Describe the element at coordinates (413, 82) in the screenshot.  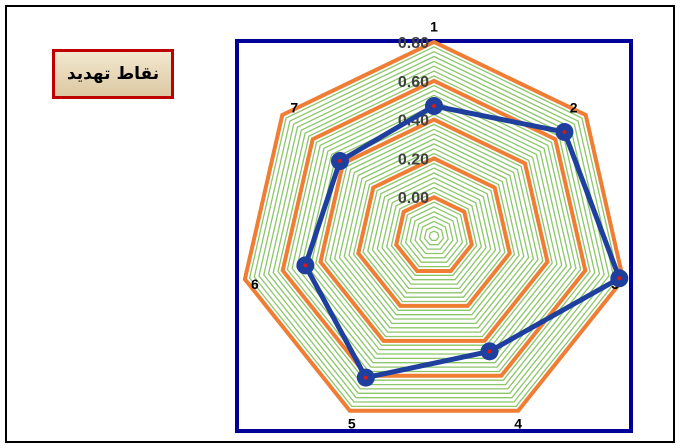
I see `axis-tick-label: 0.60` at that location.